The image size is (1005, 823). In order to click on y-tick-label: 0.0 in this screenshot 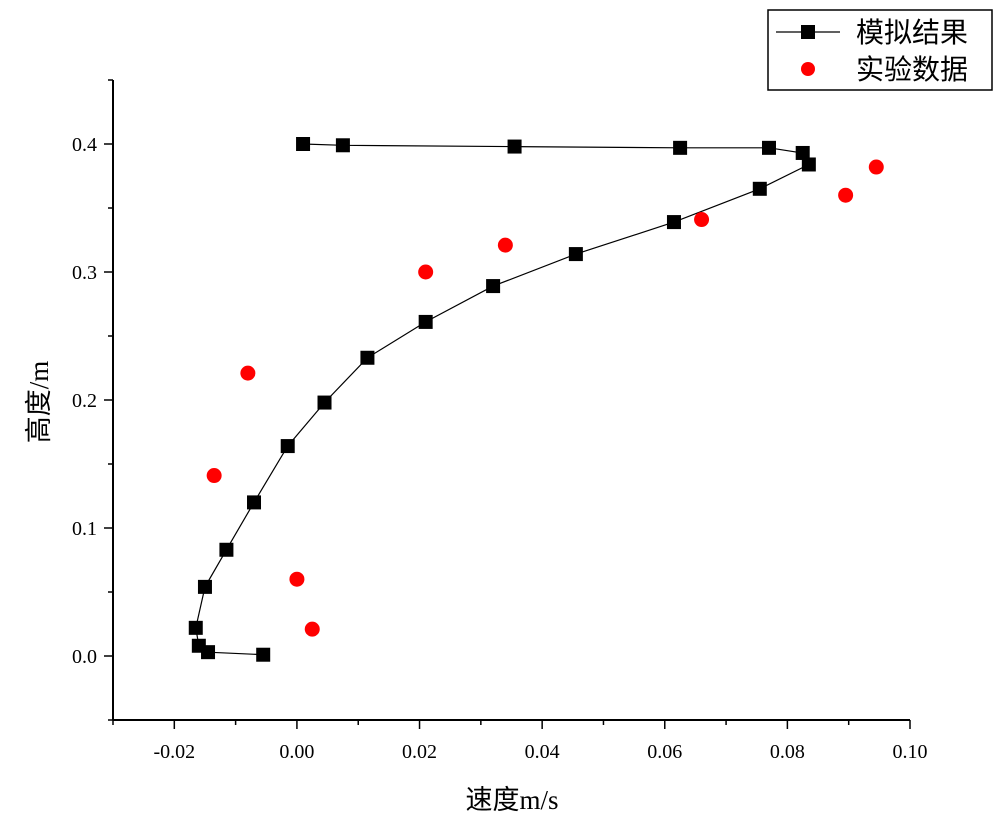, I will do `click(84, 657)`.